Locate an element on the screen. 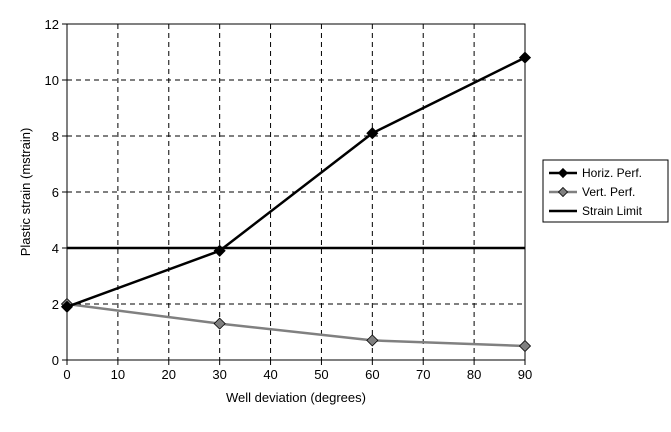 The height and width of the screenshot is (432, 671). x-axis-title: Well deviation (degrees) is located at coordinates (296, 397).